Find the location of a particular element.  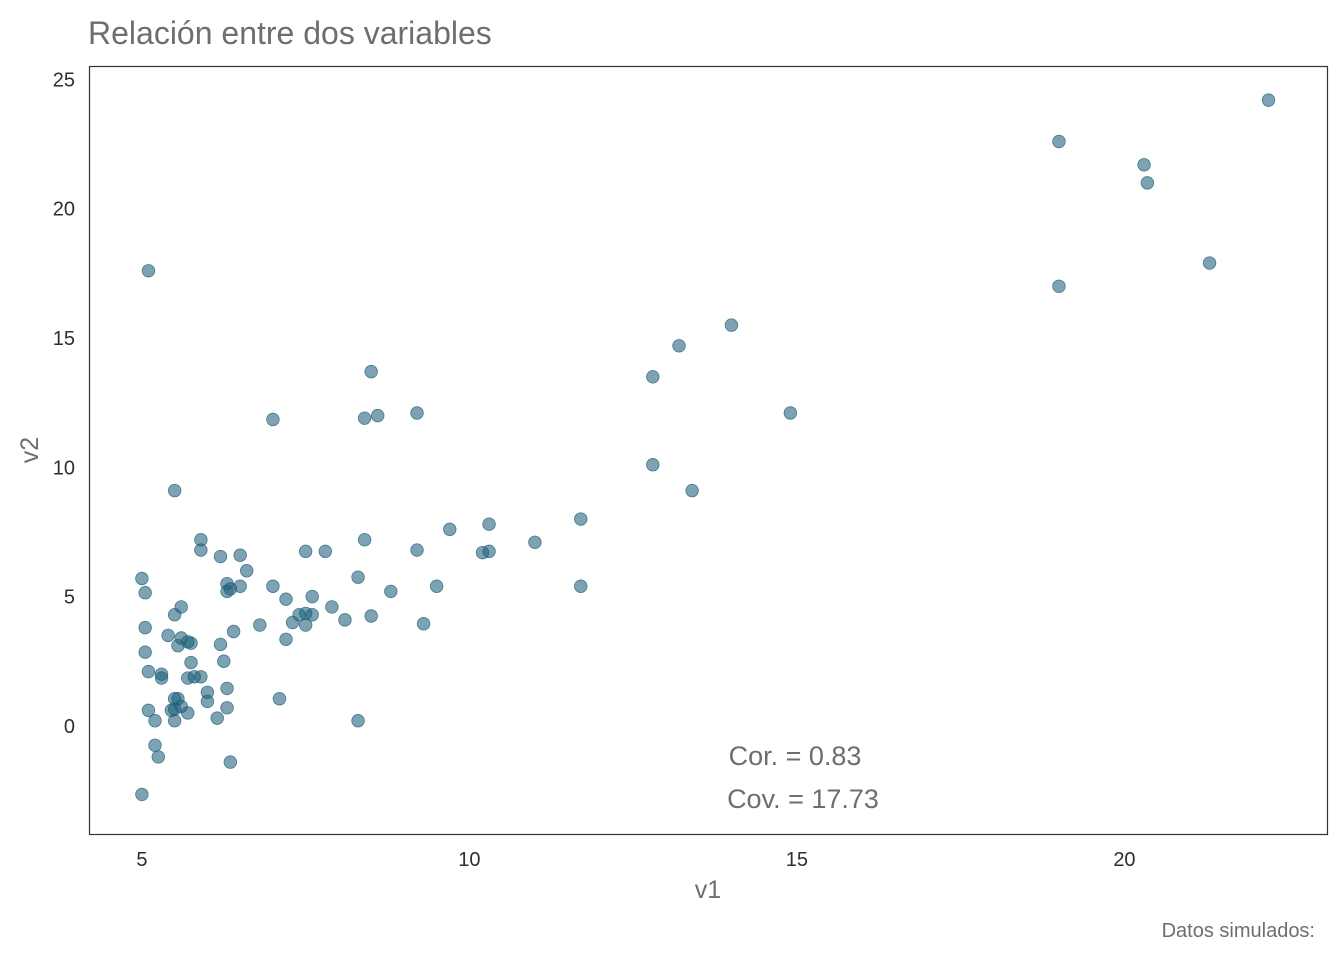

x-axis-ticks: 5 10 15 20 is located at coordinates (635, 860).